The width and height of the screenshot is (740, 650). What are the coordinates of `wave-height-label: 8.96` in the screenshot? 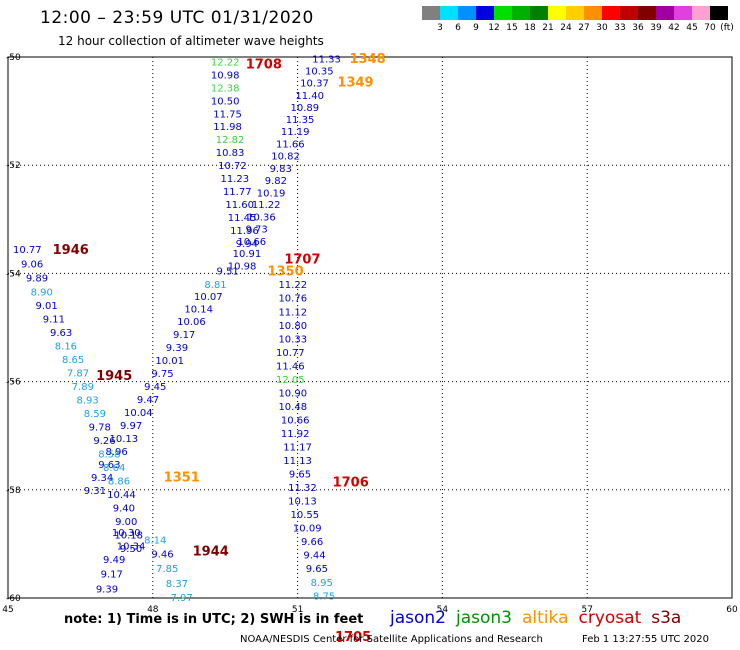 It's located at (116, 452).